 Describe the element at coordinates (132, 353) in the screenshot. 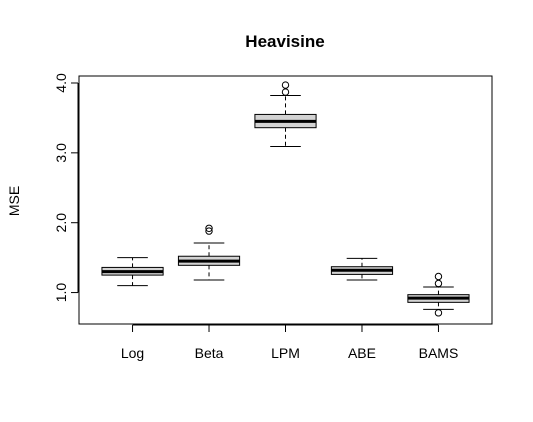

I see `x-tick-label: Log` at that location.